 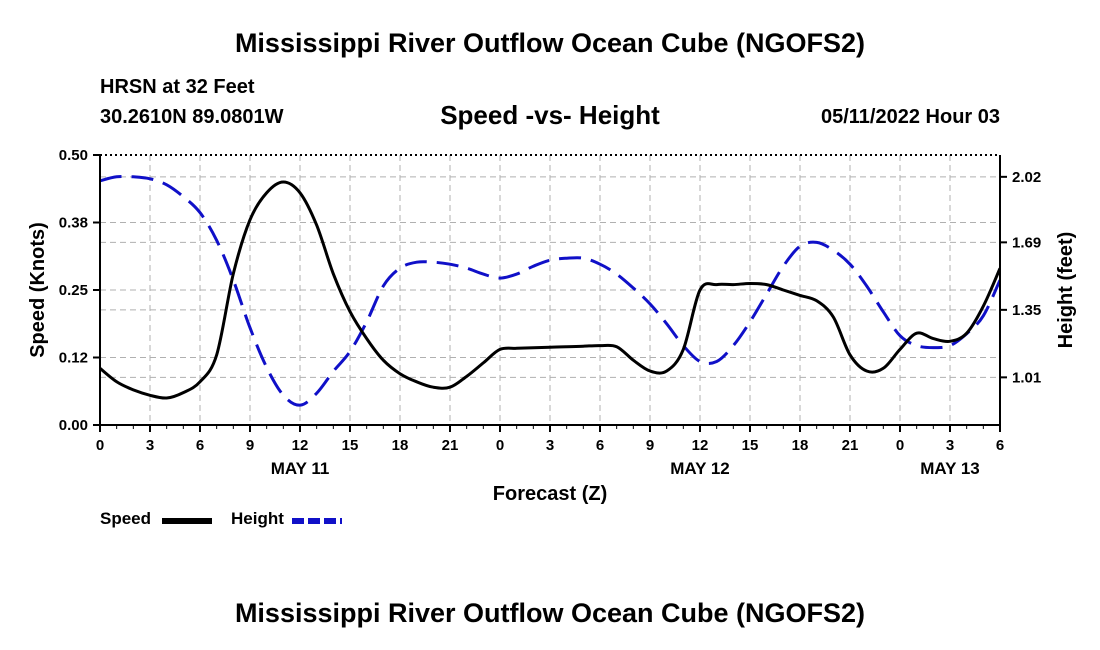 What do you see at coordinates (73, 155) in the screenshot?
I see `y-tick-label: 0.50` at bounding box center [73, 155].